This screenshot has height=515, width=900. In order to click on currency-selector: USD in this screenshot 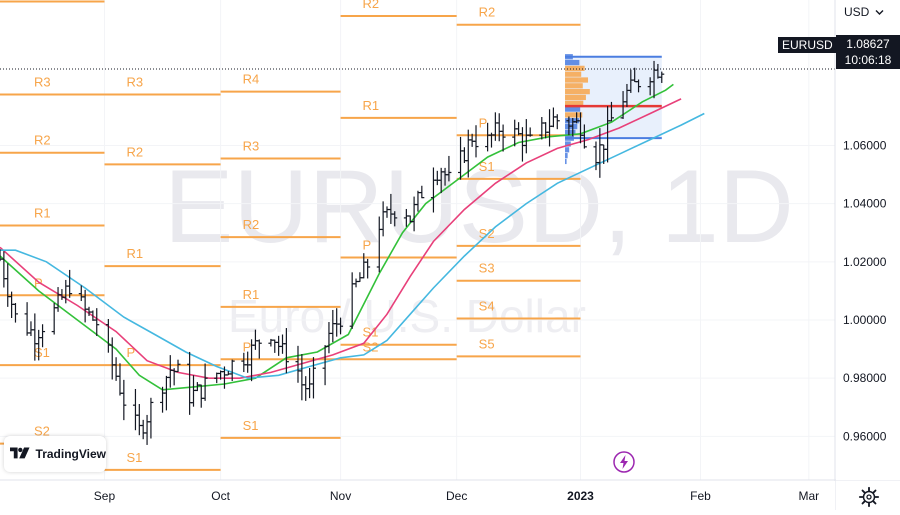, I will do `click(864, 12)`.